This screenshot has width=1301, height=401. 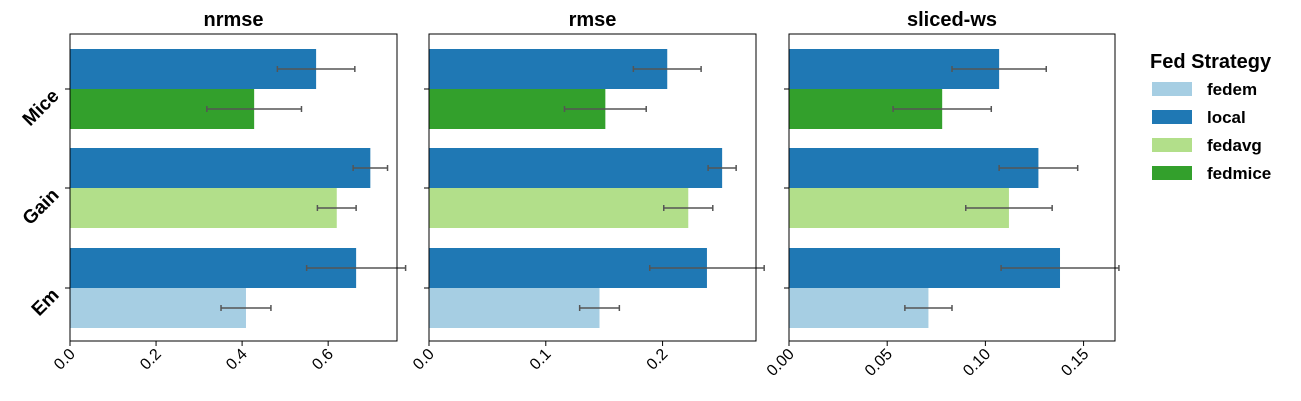 I want to click on bar-rmse-gain-local, so click(x=576, y=168).